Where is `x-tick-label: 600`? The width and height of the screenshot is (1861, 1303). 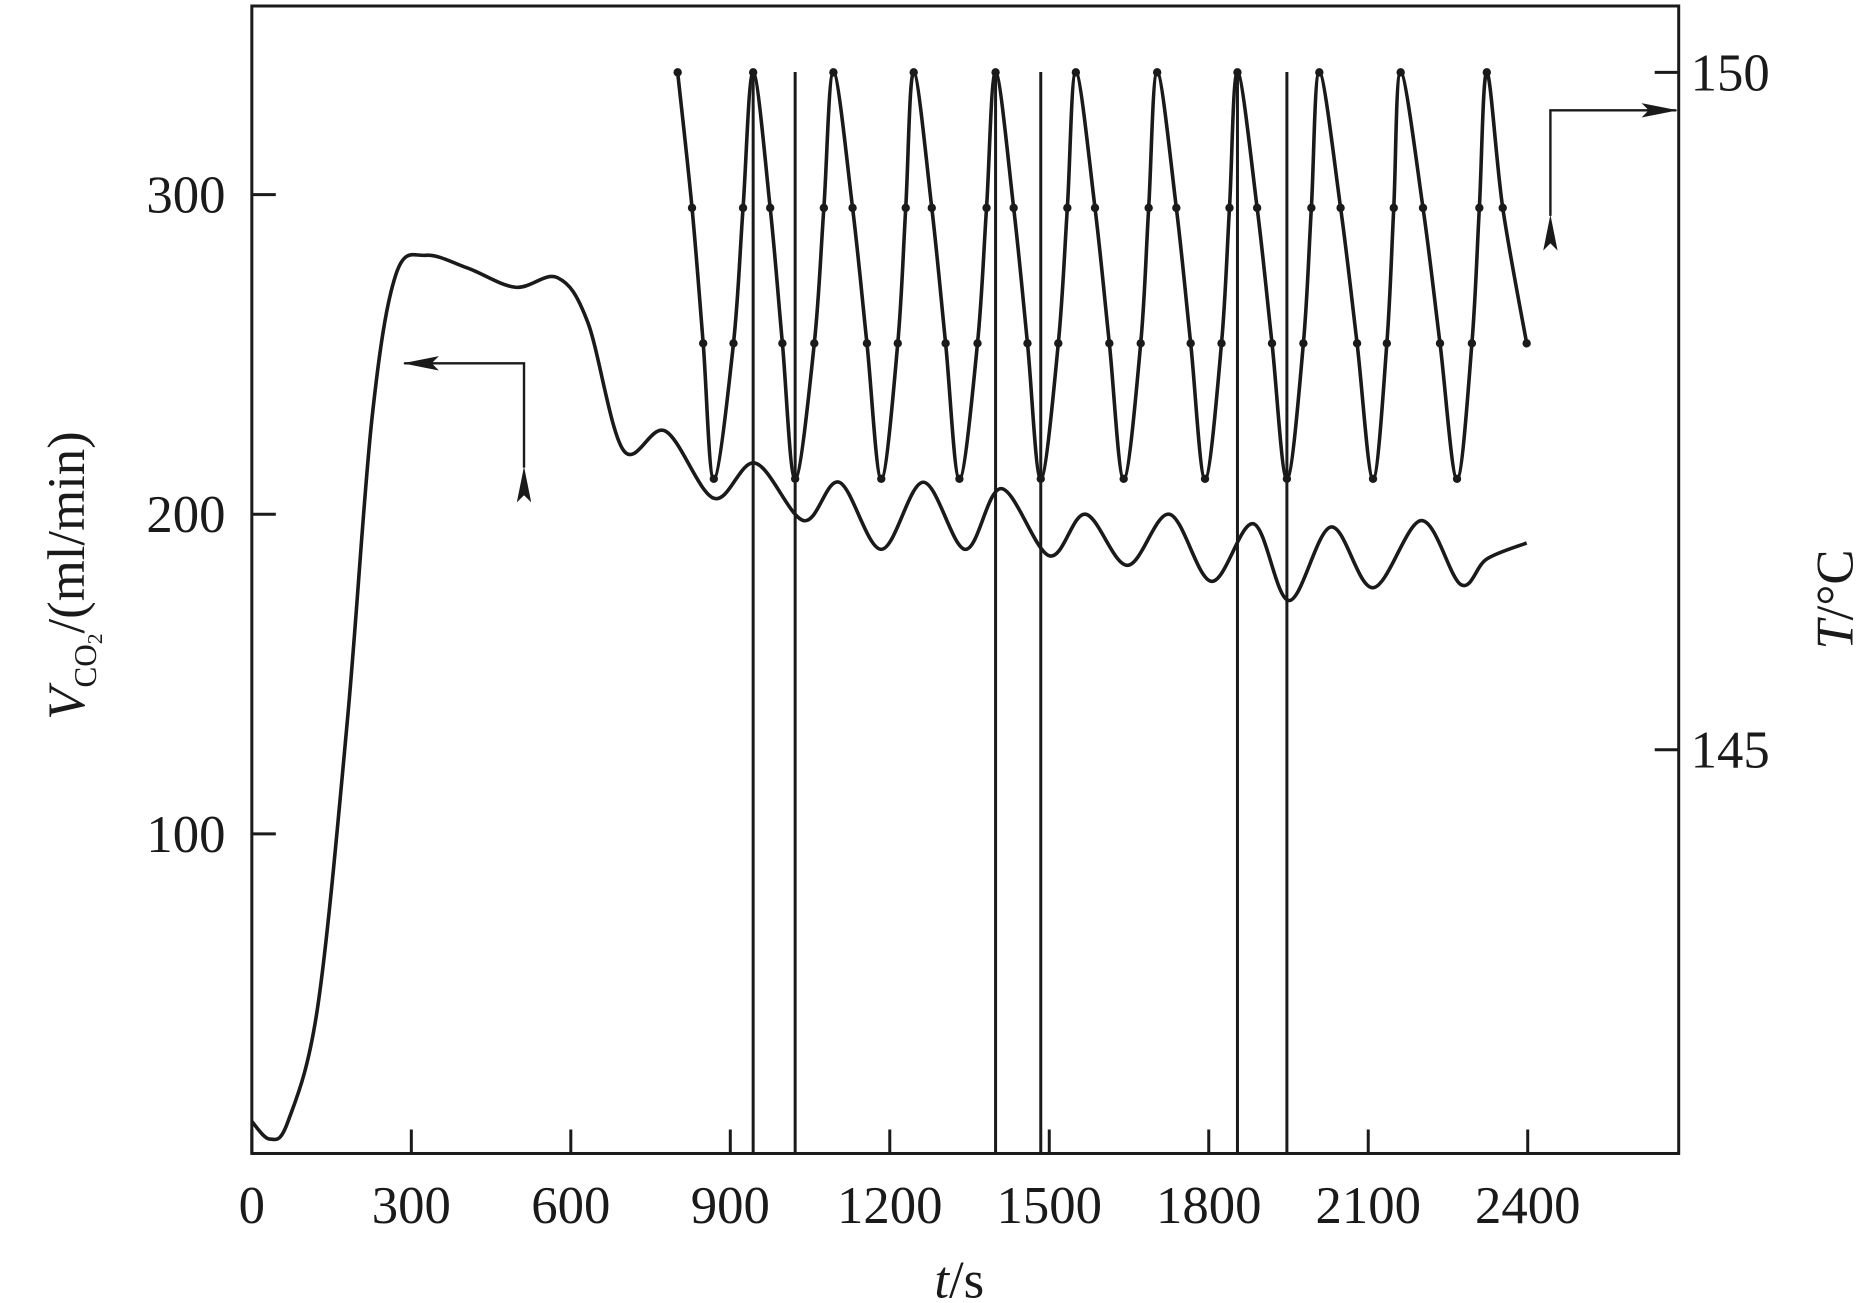 x-tick-label: 600 is located at coordinates (570, 1206).